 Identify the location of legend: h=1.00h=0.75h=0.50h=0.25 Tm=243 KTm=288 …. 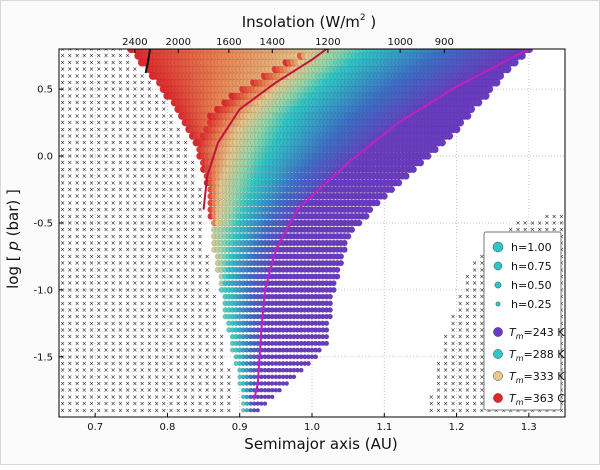
(524, 321).